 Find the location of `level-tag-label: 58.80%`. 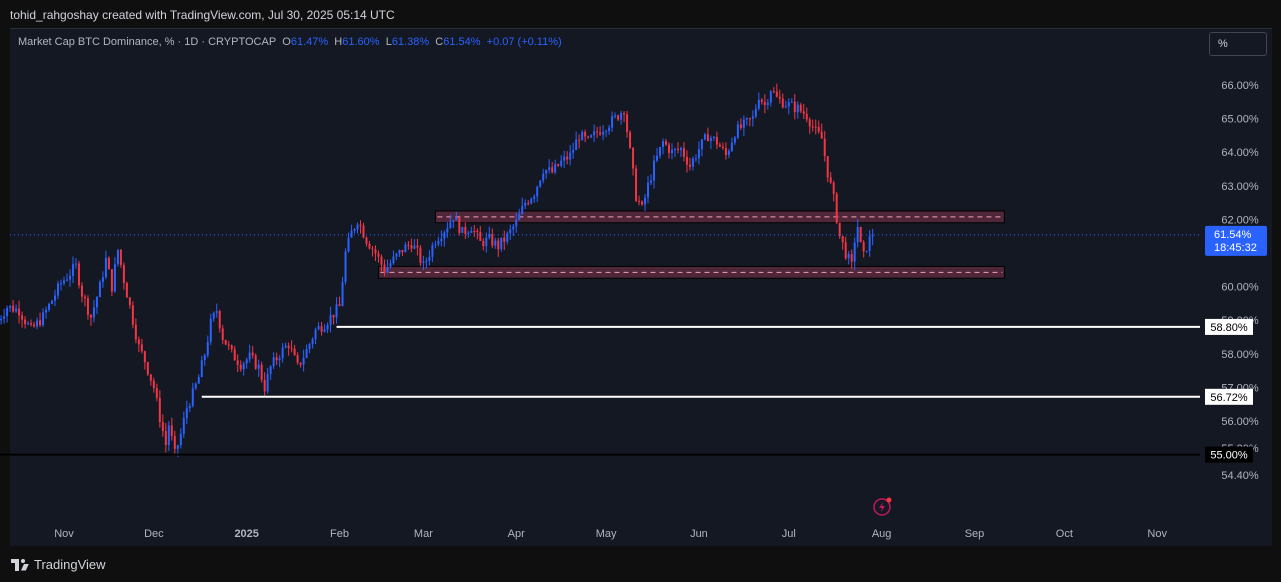

level-tag-label: 58.80% is located at coordinates (1229, 328).